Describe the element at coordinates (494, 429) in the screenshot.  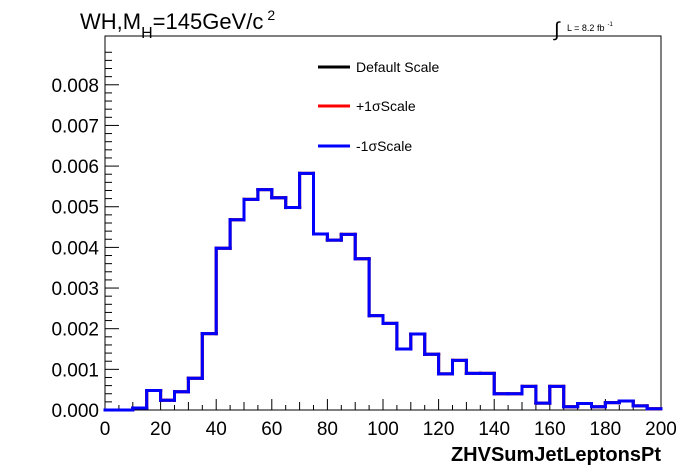
I see `x-tick-label: 140` at that location.